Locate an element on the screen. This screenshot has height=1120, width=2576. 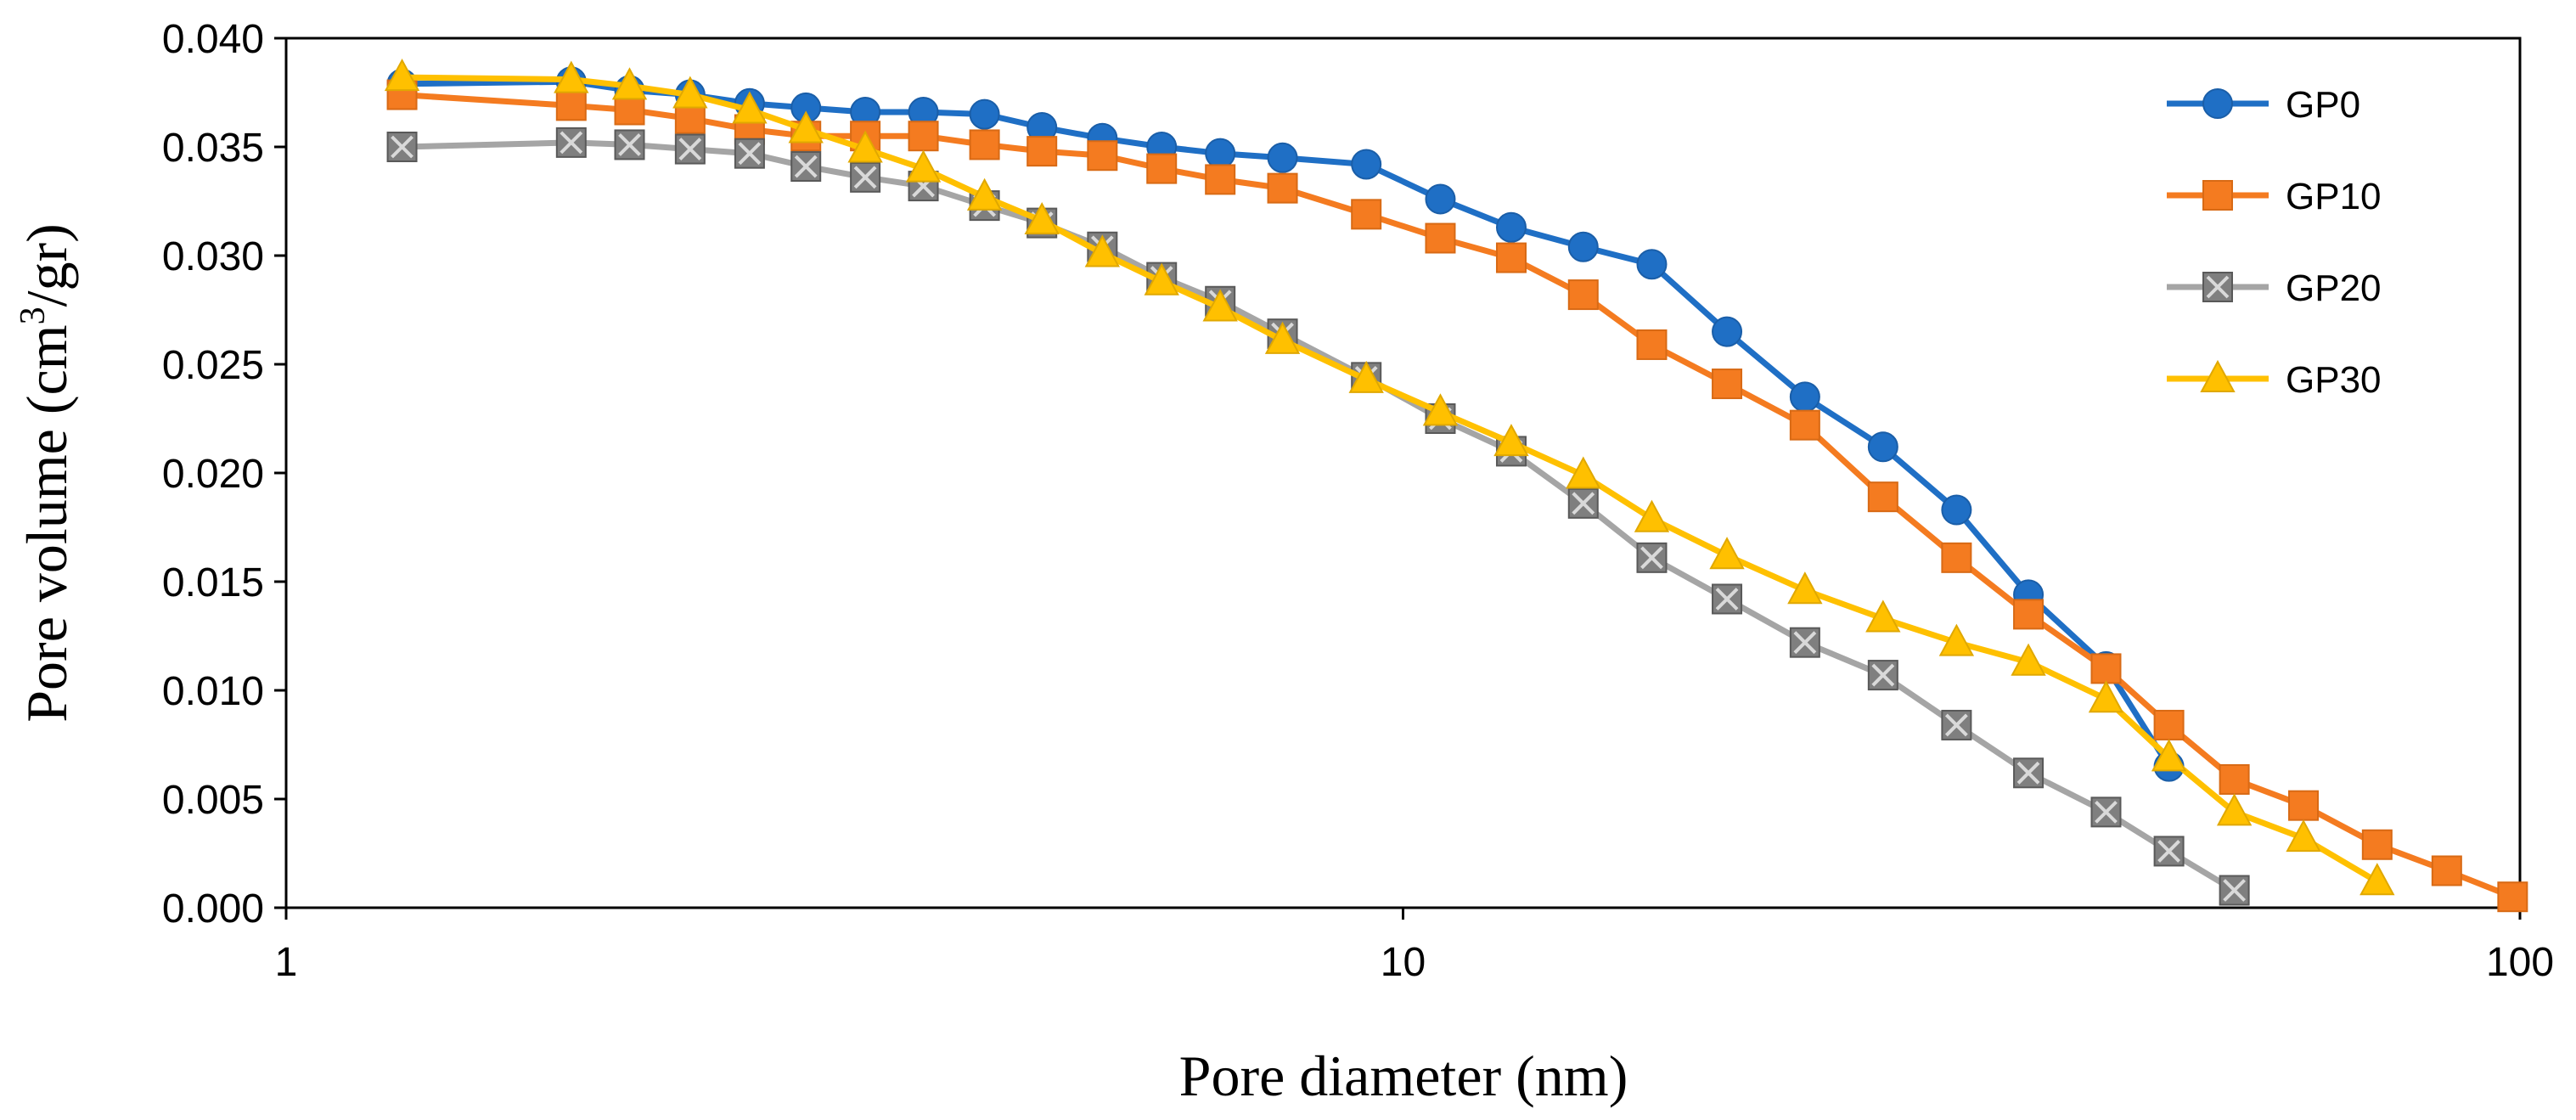
gp10-legend-point is located at coordinates (2217, 195).